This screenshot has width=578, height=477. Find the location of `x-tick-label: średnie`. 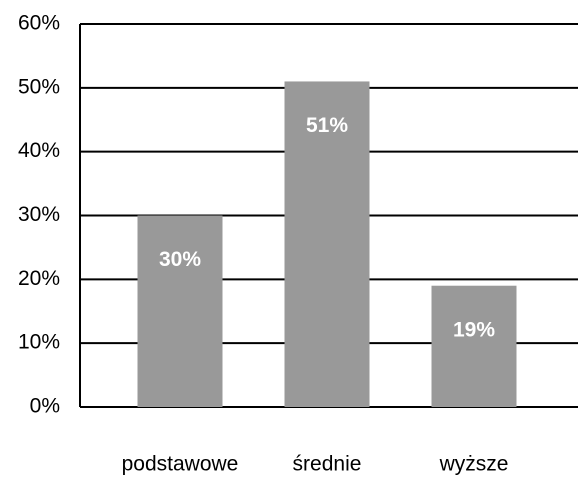

x-tick-label: średnie is located at coordinates (327, 464).